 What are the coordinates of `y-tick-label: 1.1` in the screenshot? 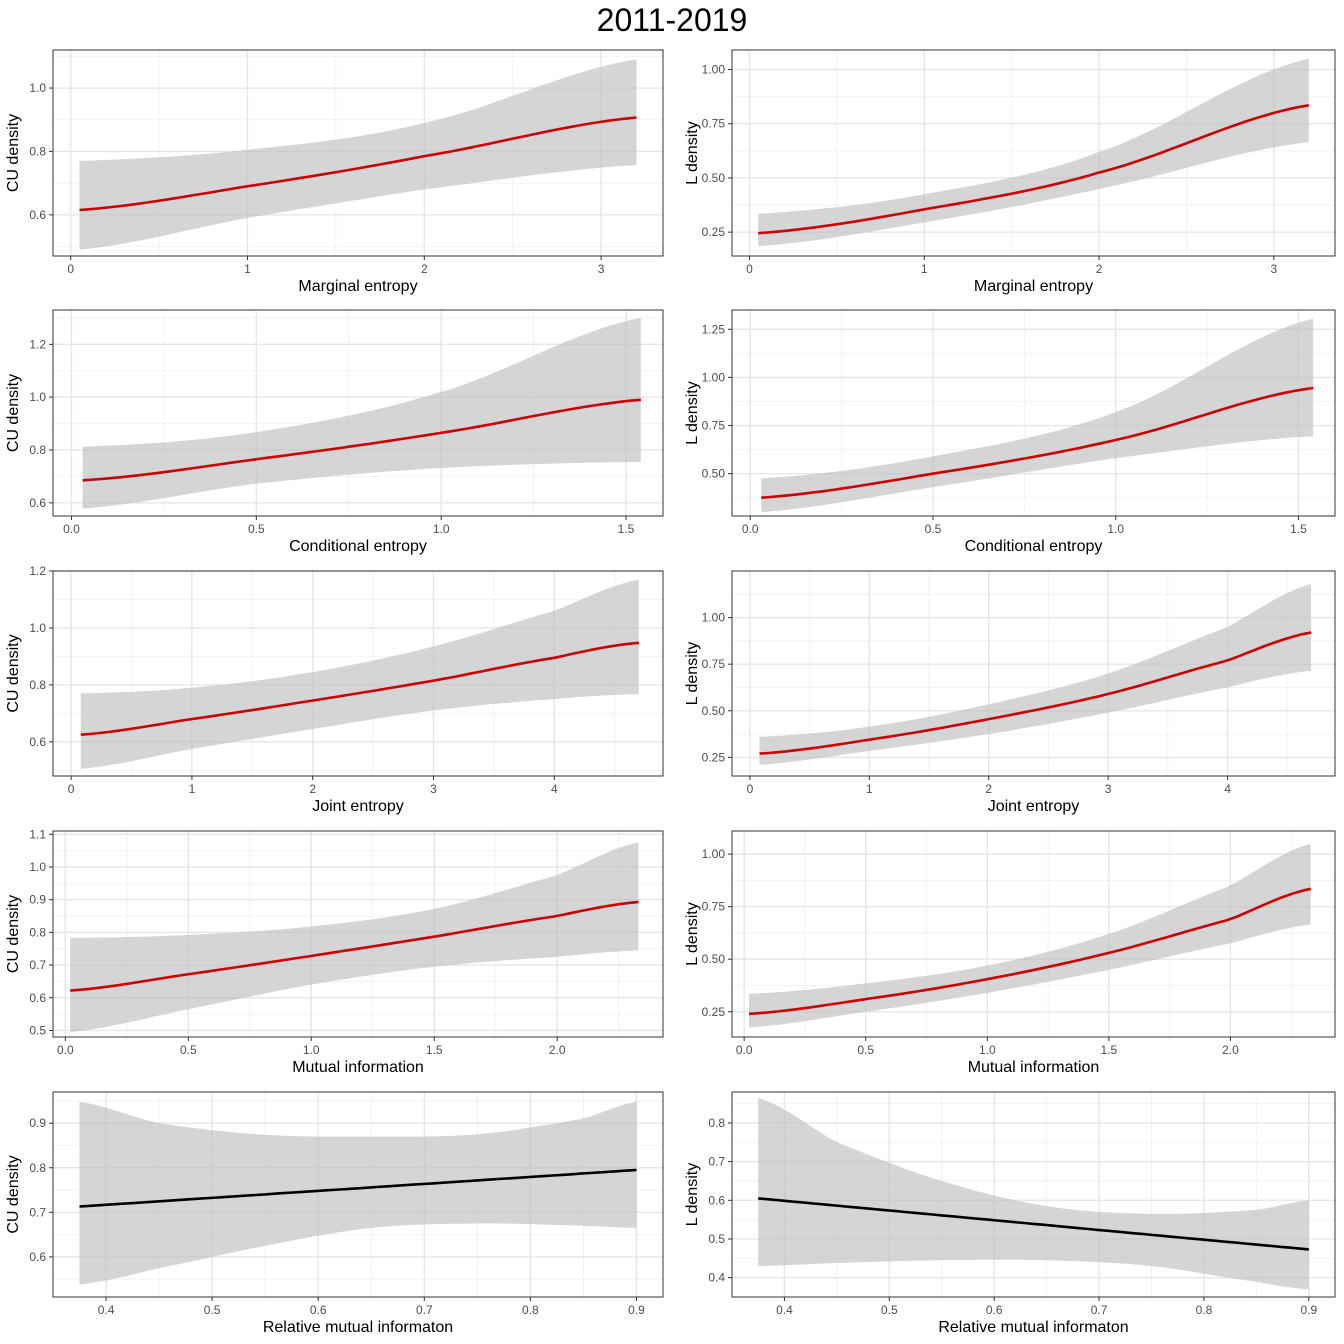 It's located at (37, 834).